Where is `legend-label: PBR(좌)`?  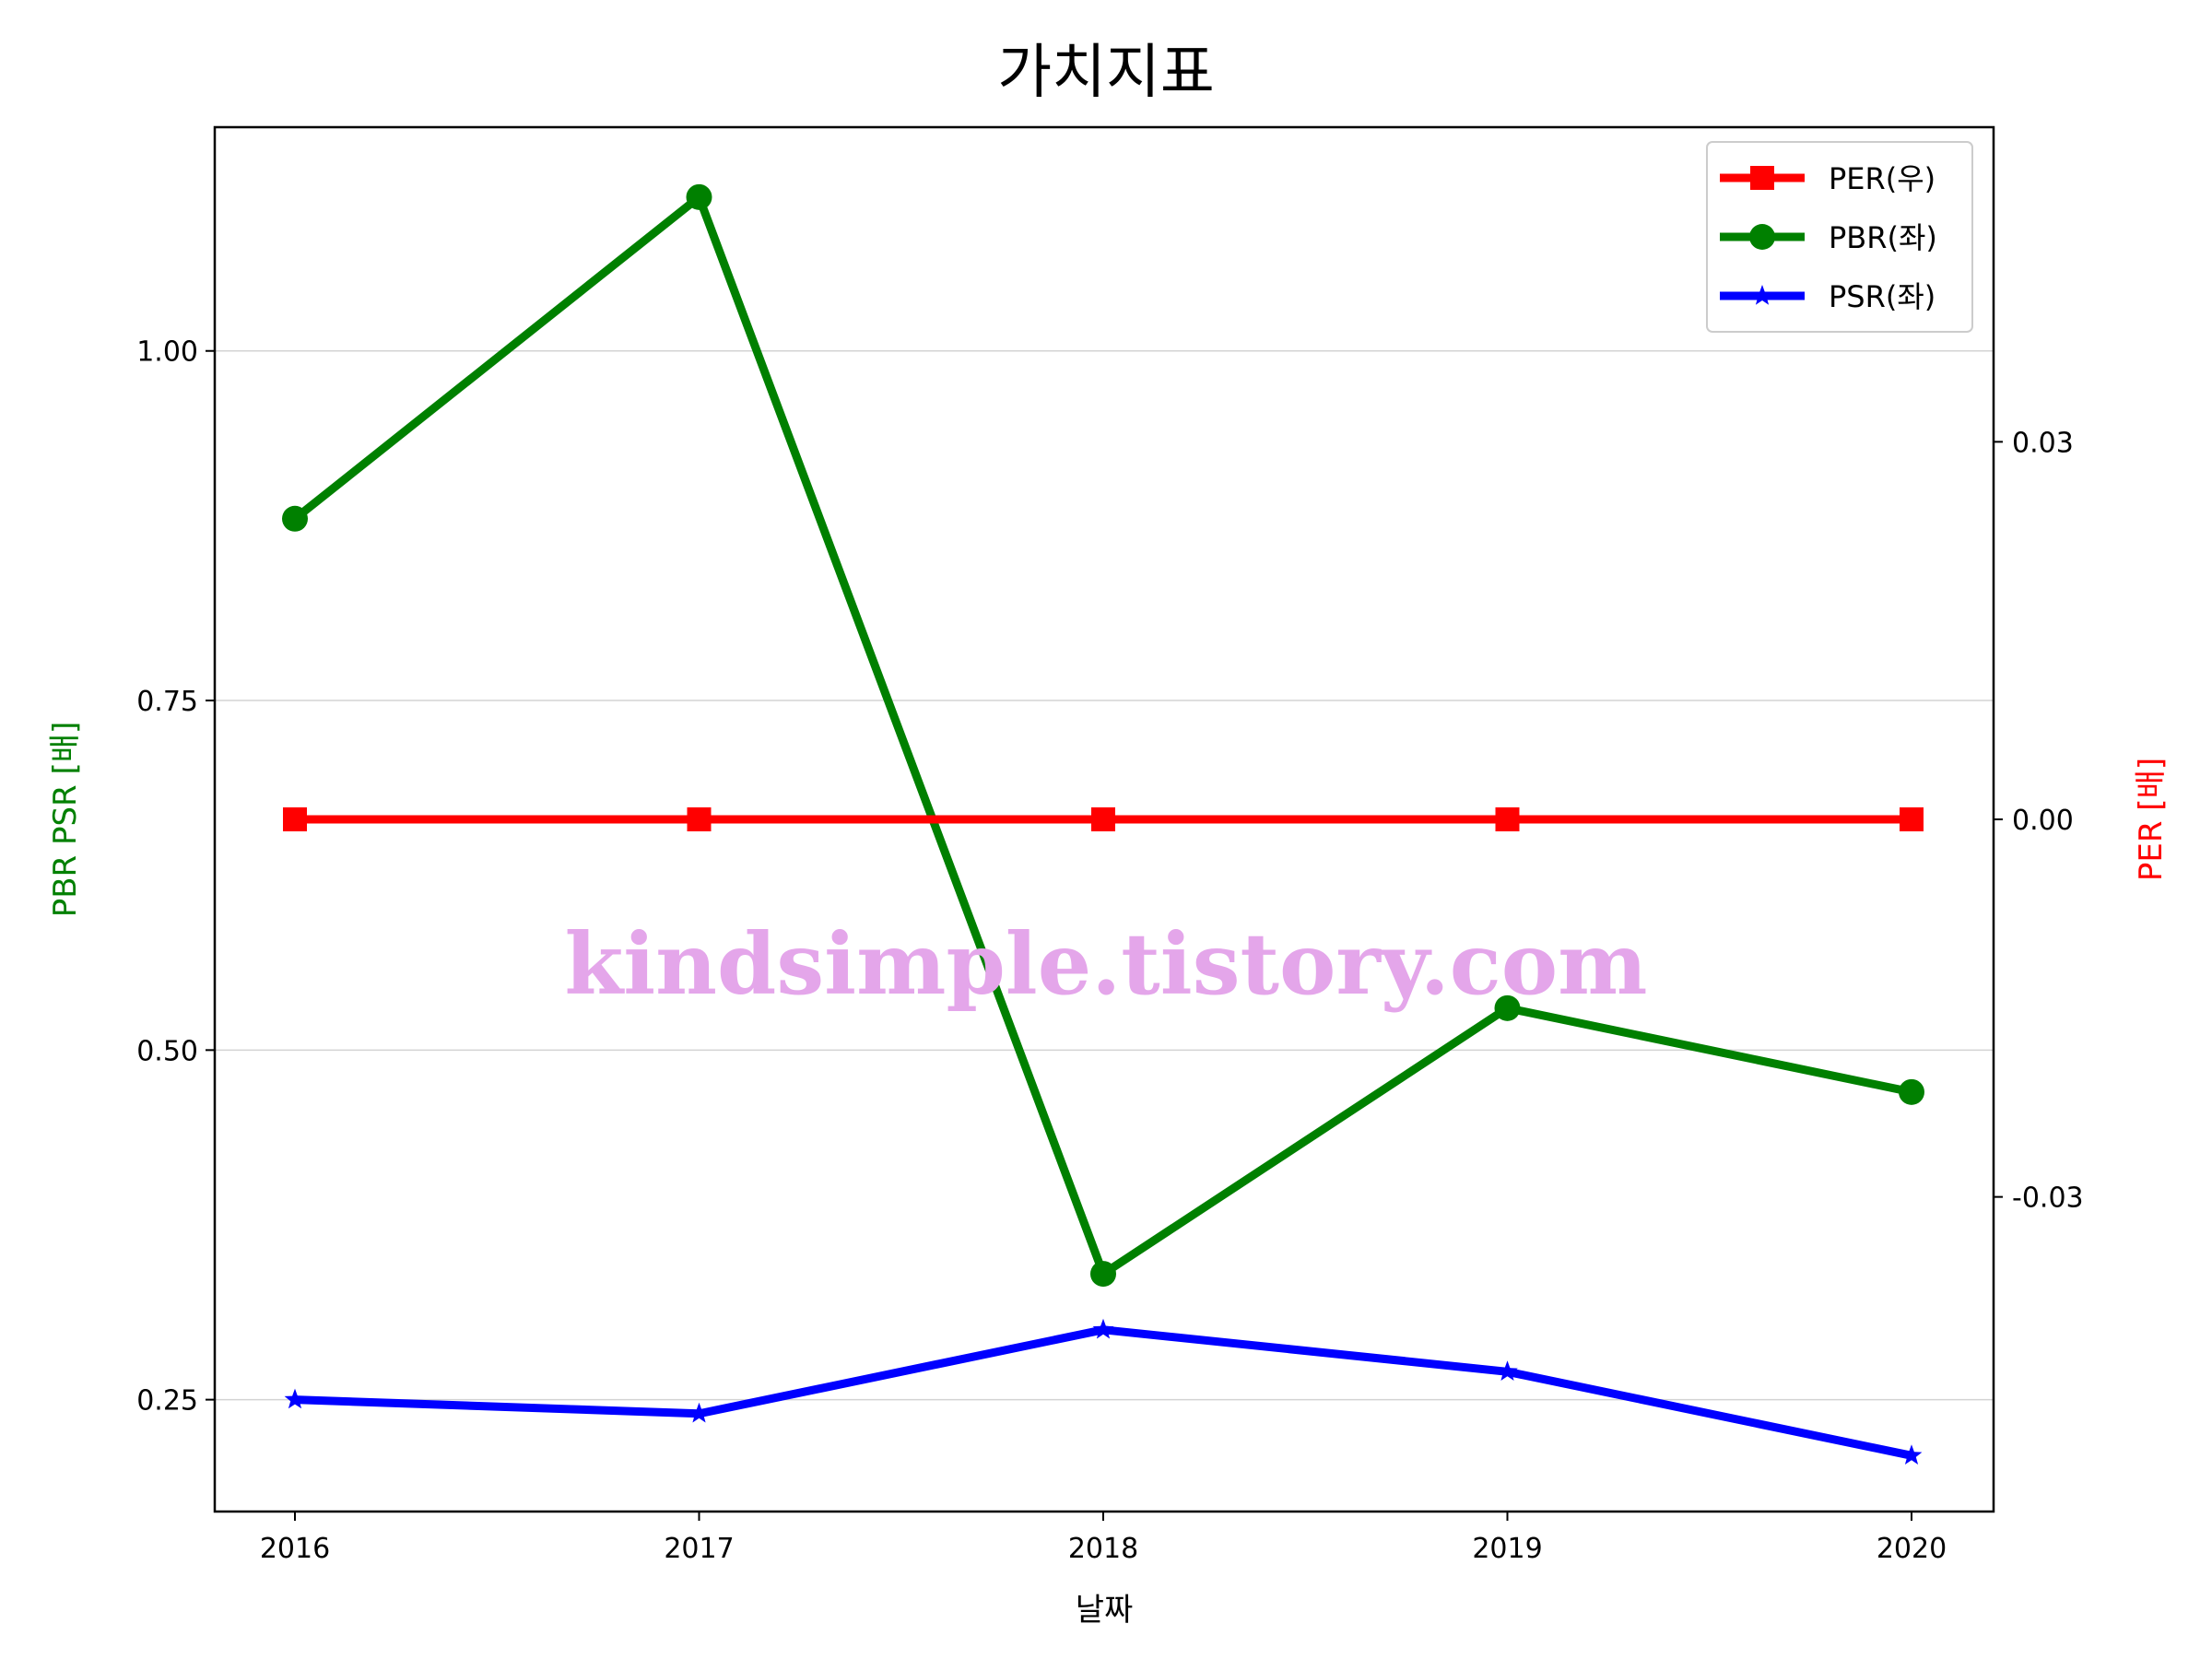
legend-label: PBR(좌) is located at coordinates (1883, 237).